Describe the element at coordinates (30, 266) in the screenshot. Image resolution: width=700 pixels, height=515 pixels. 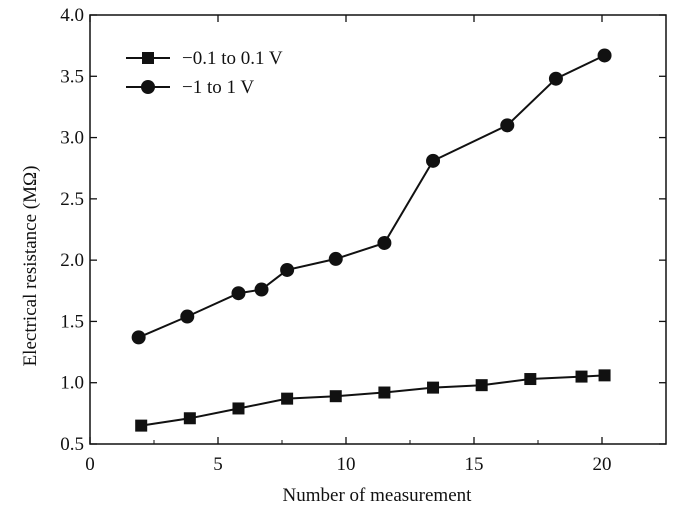
I see `y-axis-label: Electrical resistance (MΩ)` at that location.